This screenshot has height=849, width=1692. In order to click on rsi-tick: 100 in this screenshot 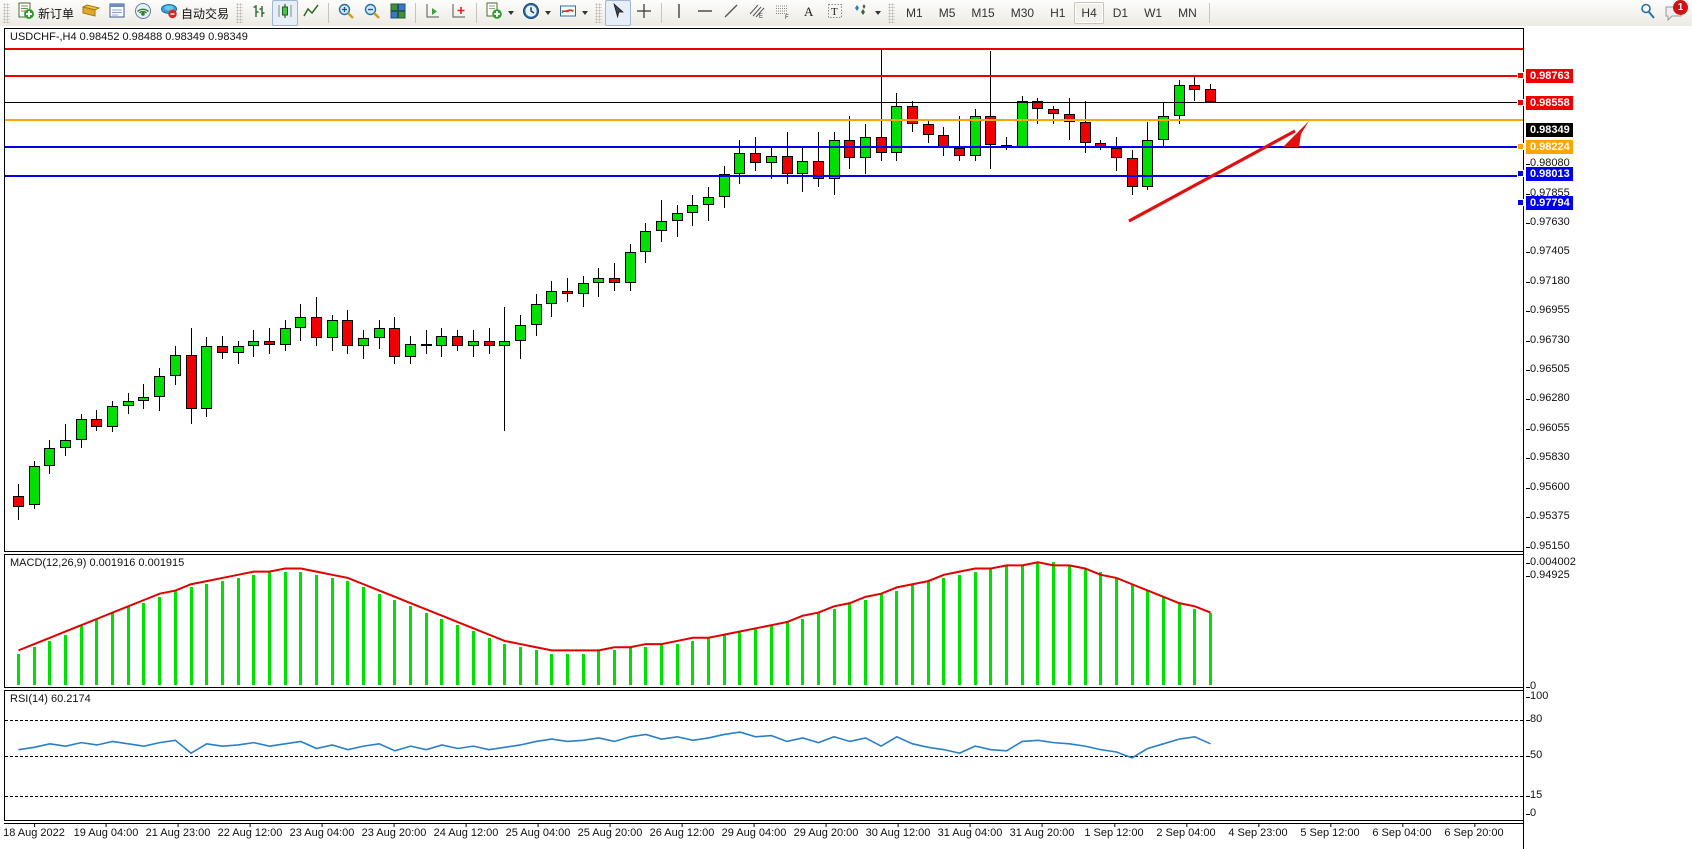, I will do `click(1537, 696)`.